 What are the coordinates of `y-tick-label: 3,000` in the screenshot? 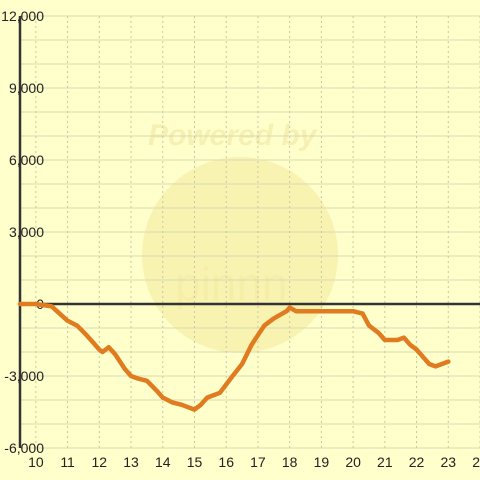 It's located at (26, 232).